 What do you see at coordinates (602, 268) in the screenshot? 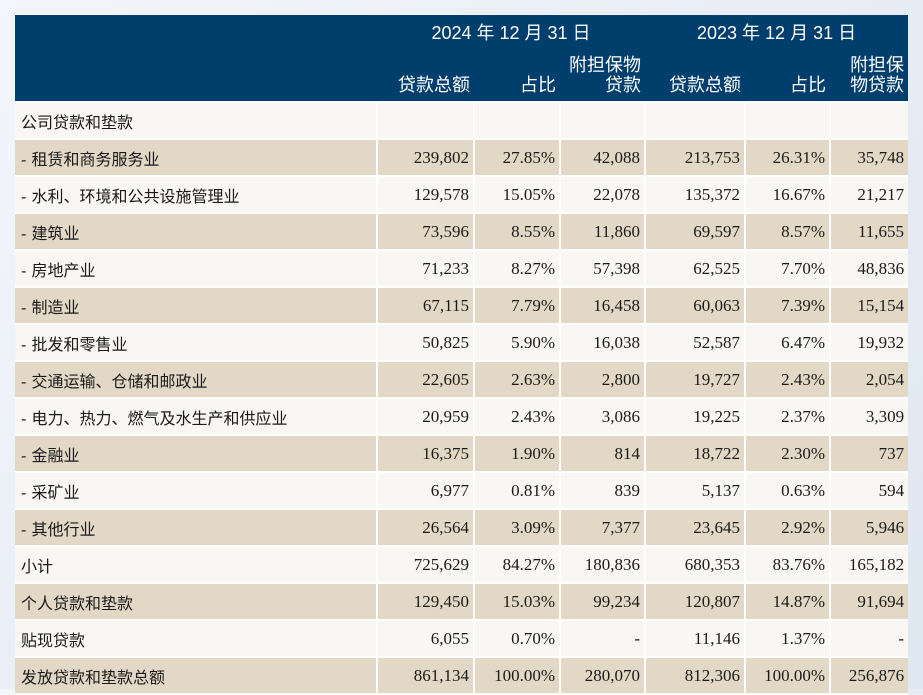
I see `cell-value: 57,398` at bounding box center [602, 268].